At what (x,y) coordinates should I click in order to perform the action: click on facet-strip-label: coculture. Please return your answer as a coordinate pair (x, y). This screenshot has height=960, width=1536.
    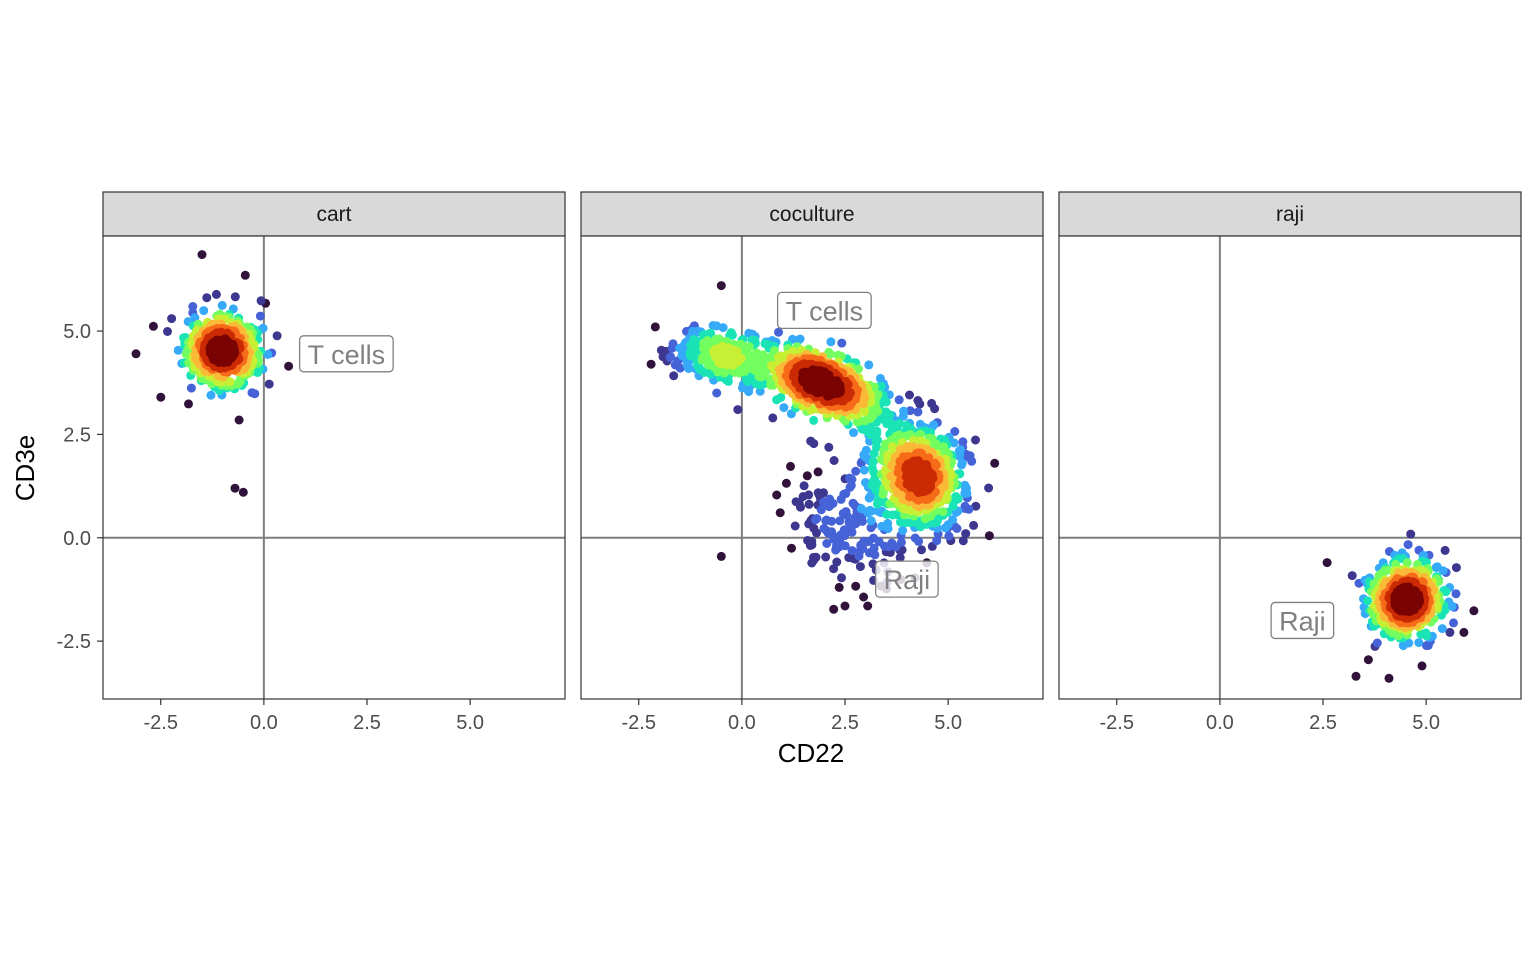
    Looking at the image, I should click on (811, 214).